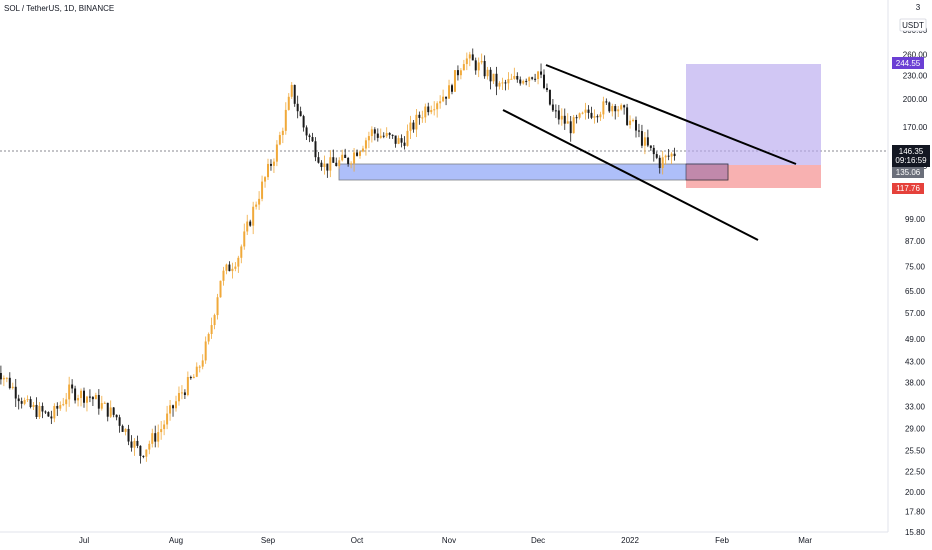 This screenshot has width=932, height=550. I want to click on corner-glyph: 3, so click(918, 7).